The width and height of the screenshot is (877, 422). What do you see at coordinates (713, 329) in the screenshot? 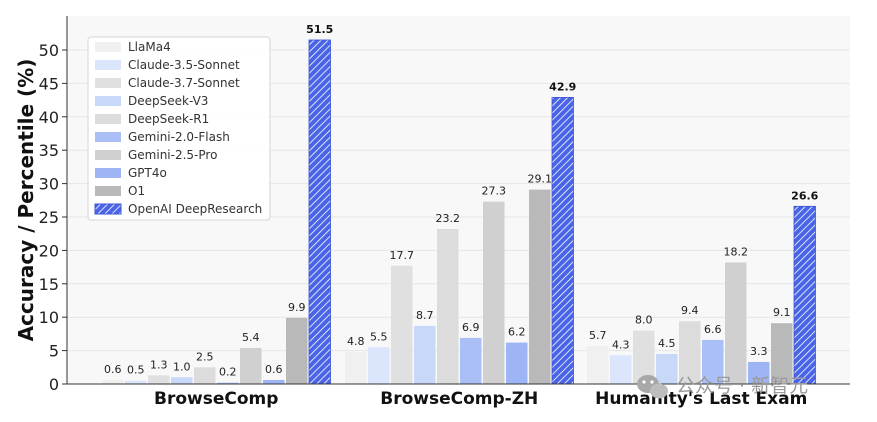
I see `data-label: 6.6` at bounding box center [713, 329].